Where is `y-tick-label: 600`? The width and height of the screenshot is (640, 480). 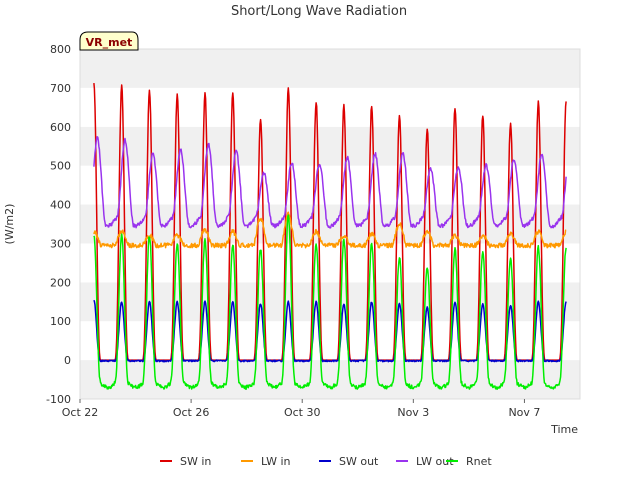
y-tick-label: 600 is located at coordinates (60, 127).